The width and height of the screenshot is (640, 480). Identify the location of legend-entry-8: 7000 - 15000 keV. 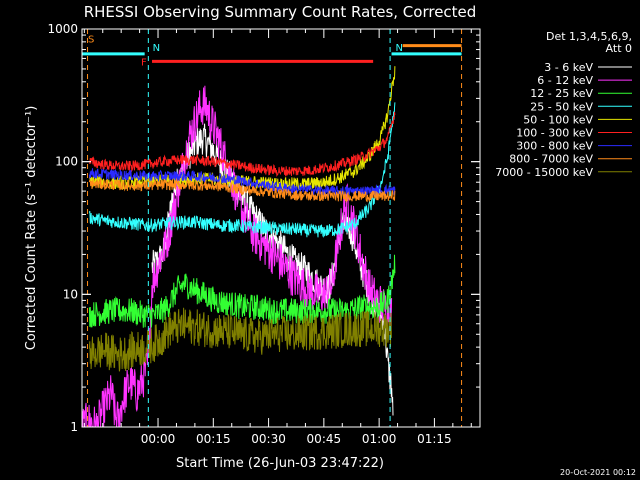
(544, 172).